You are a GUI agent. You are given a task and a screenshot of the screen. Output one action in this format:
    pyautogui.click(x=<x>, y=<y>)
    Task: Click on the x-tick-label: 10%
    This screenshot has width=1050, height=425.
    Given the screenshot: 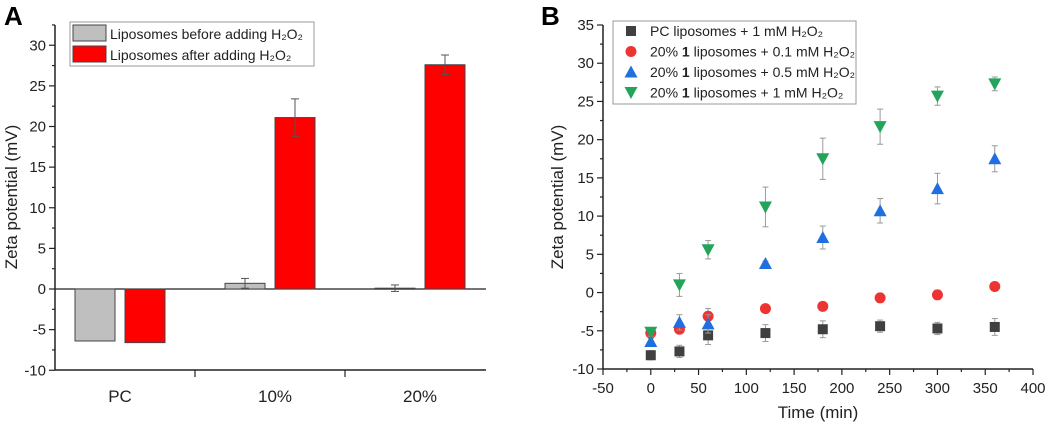 What is the action you would take?
    pyautogui.click(x=275, y=396)
    